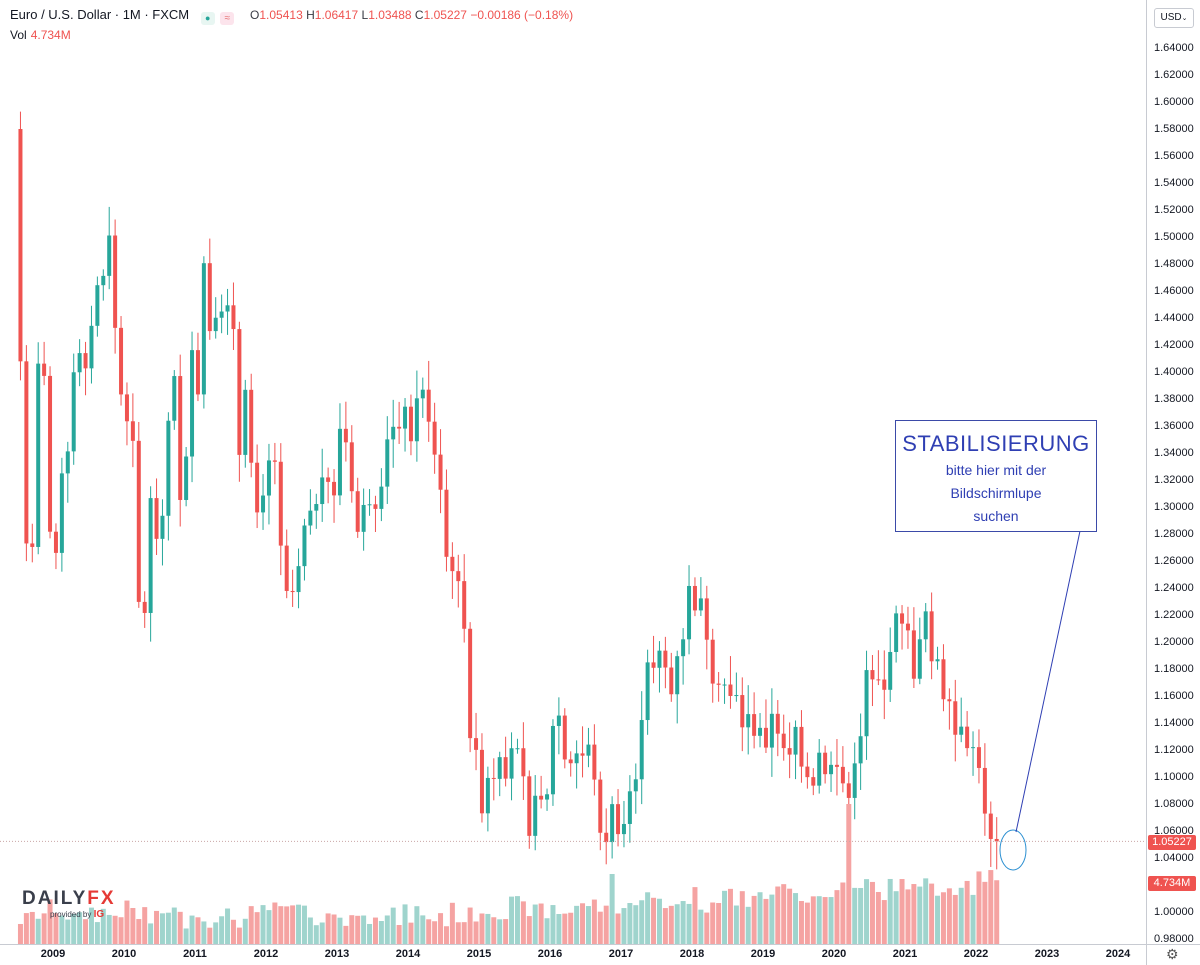 This screenshot has width=1200, height=965. Describe the element at coordinates (408, 954) in the screenshot. I see `time-tick-label: 2014` at that location.